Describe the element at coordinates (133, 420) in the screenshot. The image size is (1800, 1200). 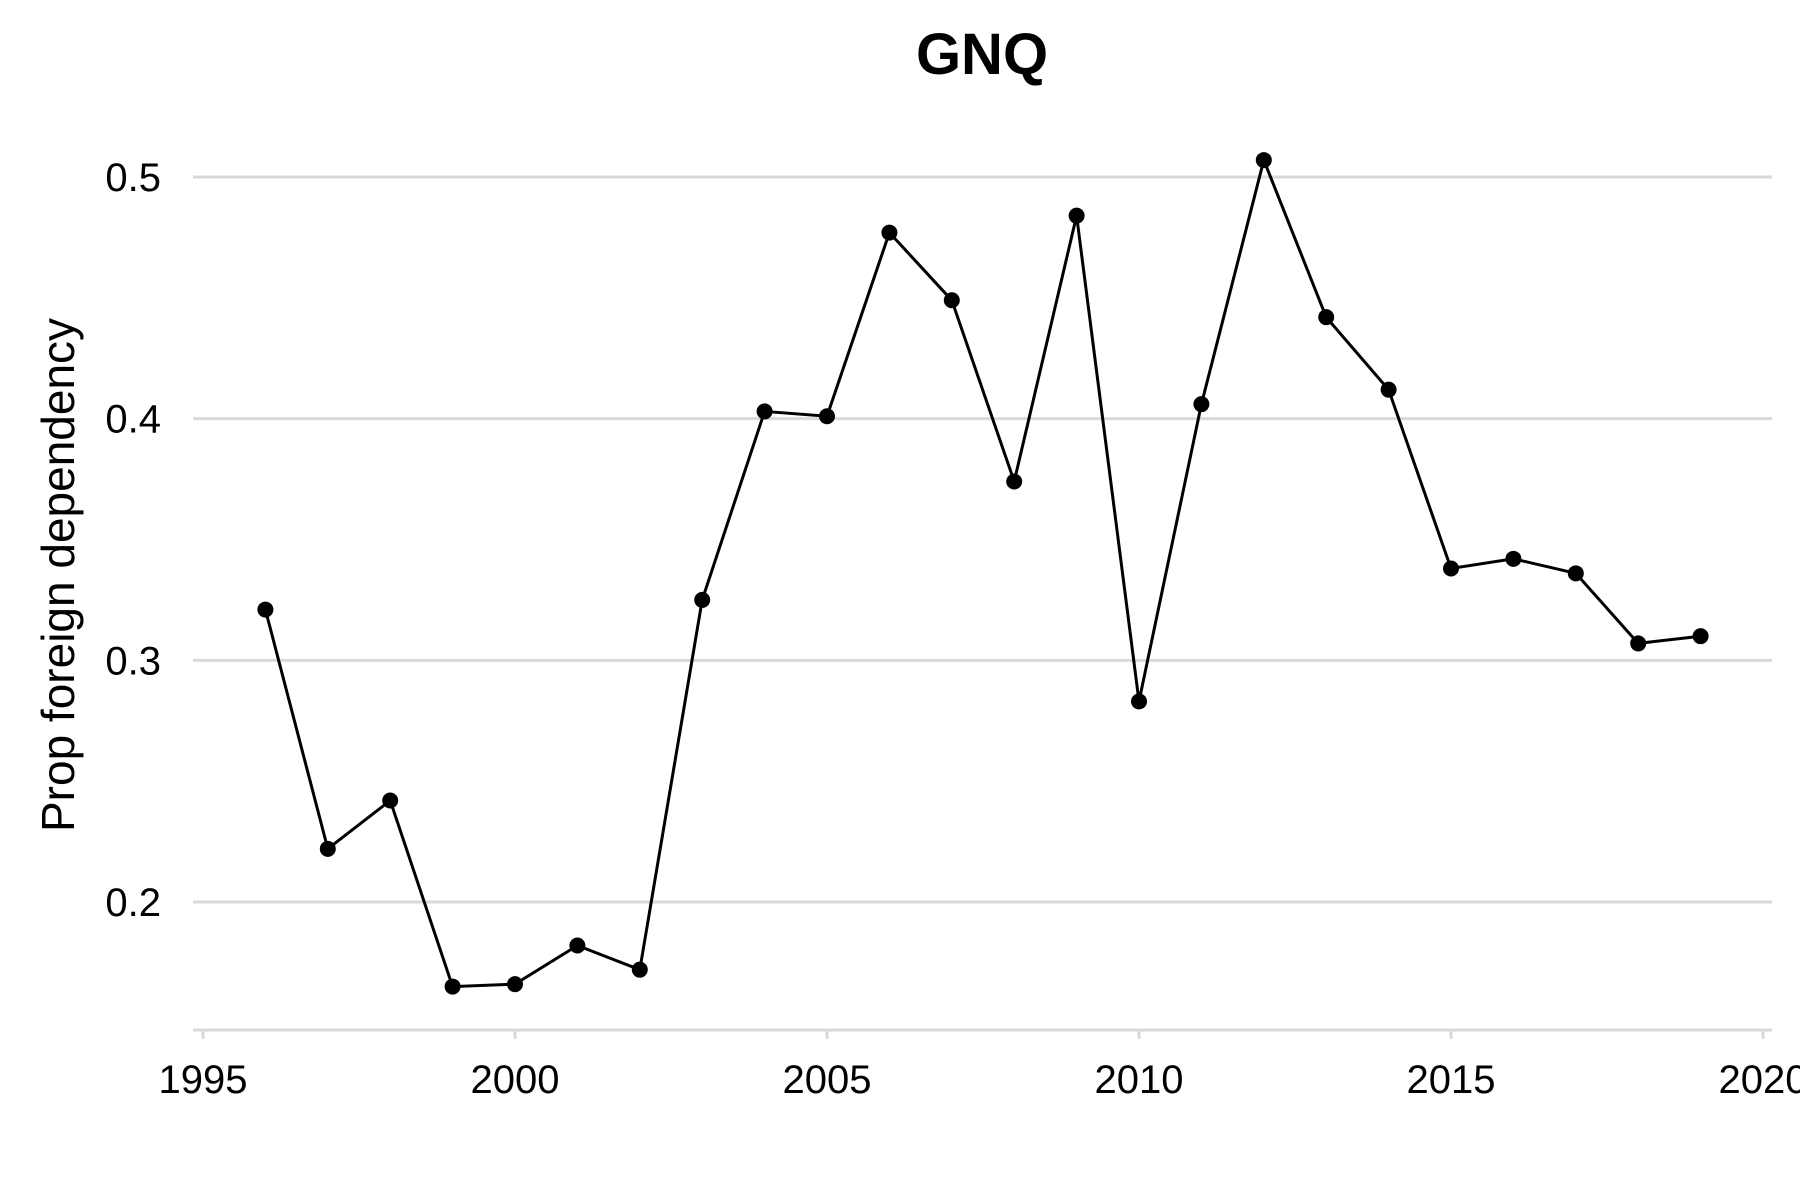
I see `y-tick-label: 0.4` at that location.